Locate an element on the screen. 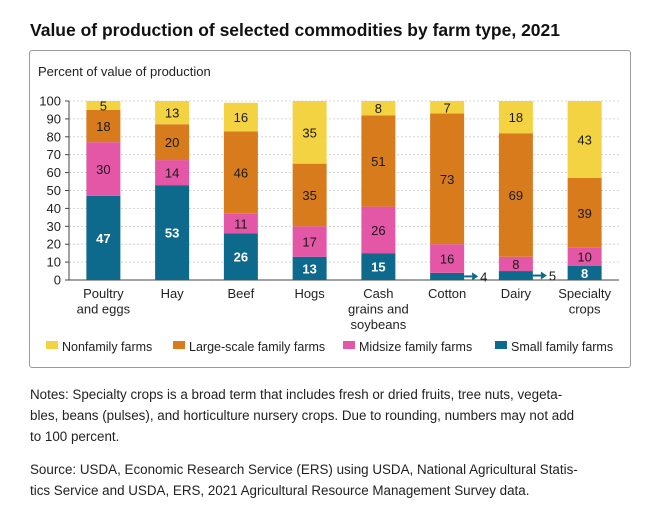  x-tick-label: grains and is located at coordinates (378, 309).